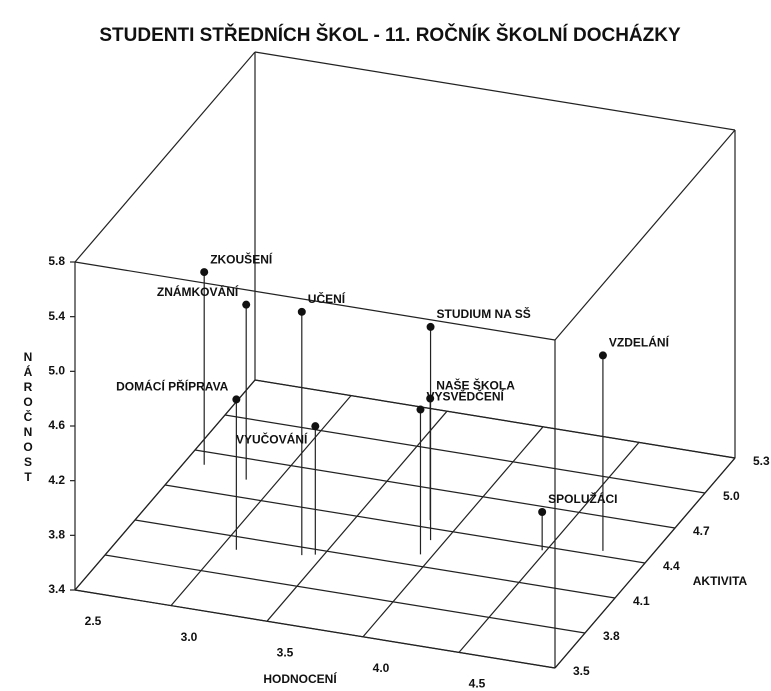 The image size is (771, 691). What do you see at coordinates (56, 589) in the screenshot?
I see `z-tick-label: 3.4` at bounding box center [56, 589].